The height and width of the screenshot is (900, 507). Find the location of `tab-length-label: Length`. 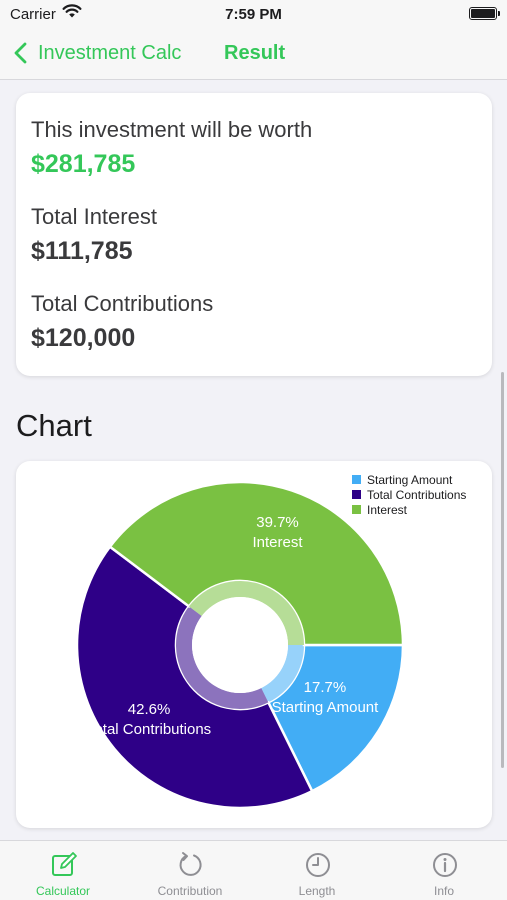

tab-length-label: Length is located at coordinates (317, 891).